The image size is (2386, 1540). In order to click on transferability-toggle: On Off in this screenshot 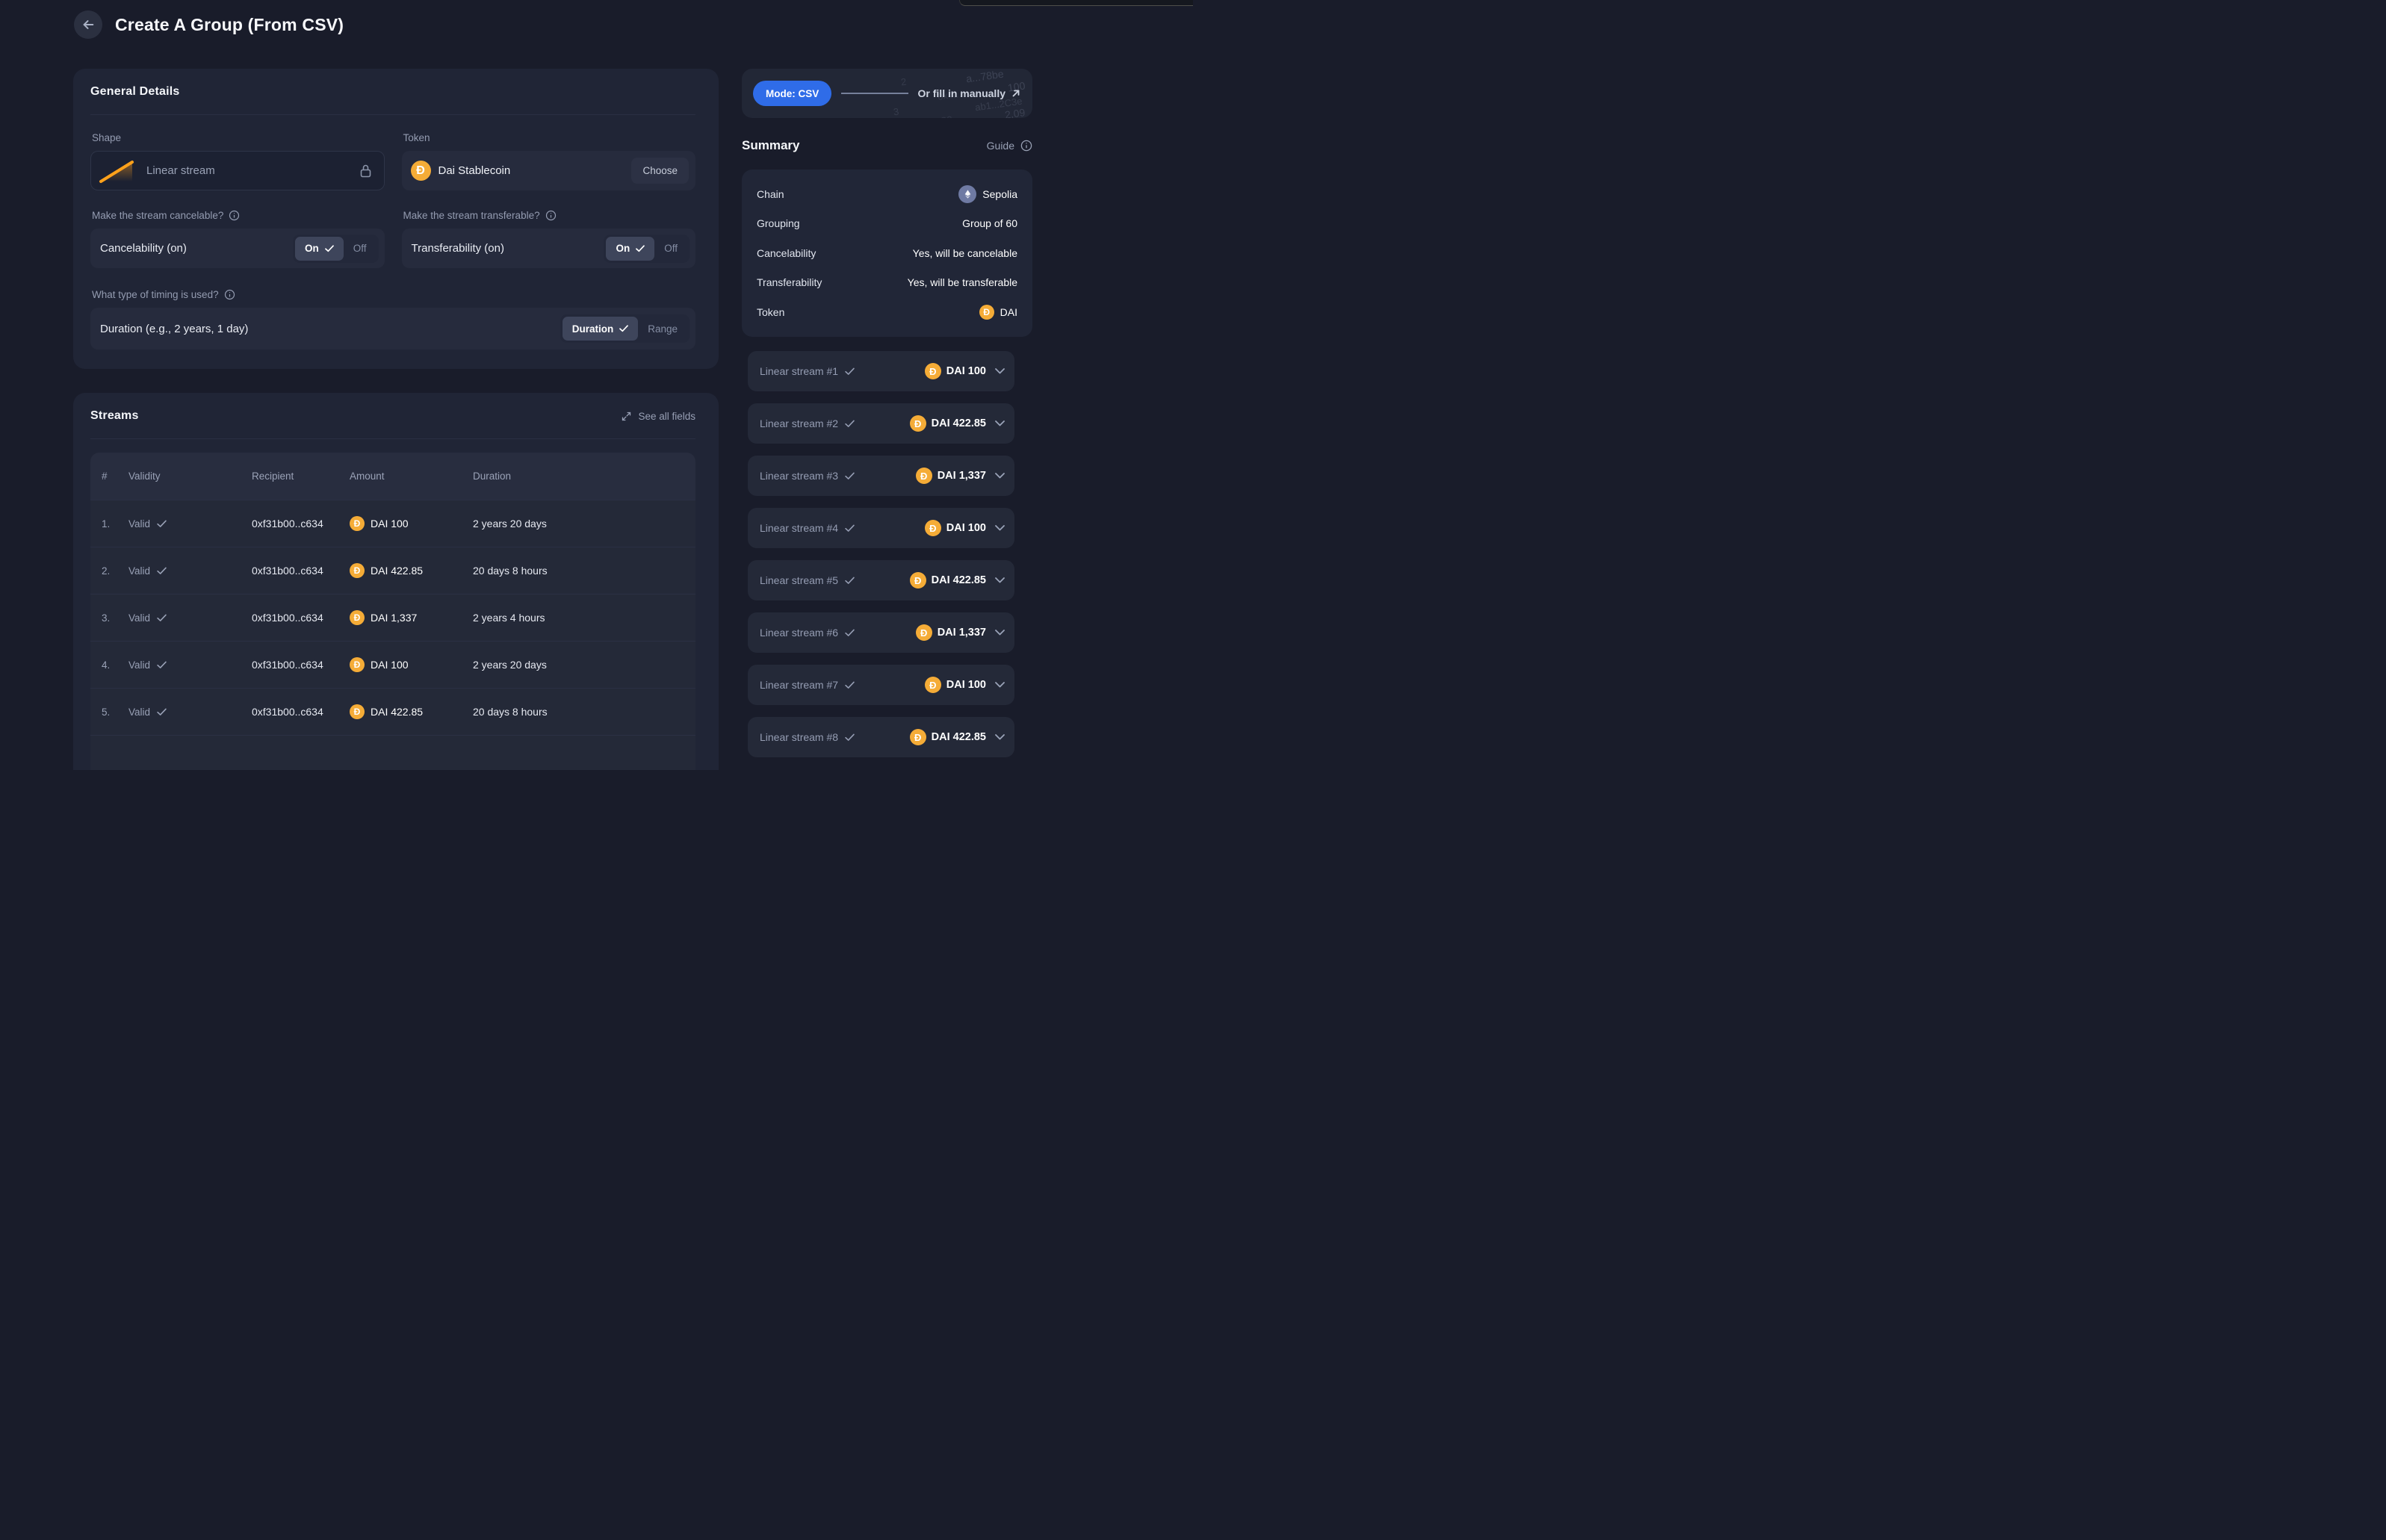, I will do `click(647, 248)`.